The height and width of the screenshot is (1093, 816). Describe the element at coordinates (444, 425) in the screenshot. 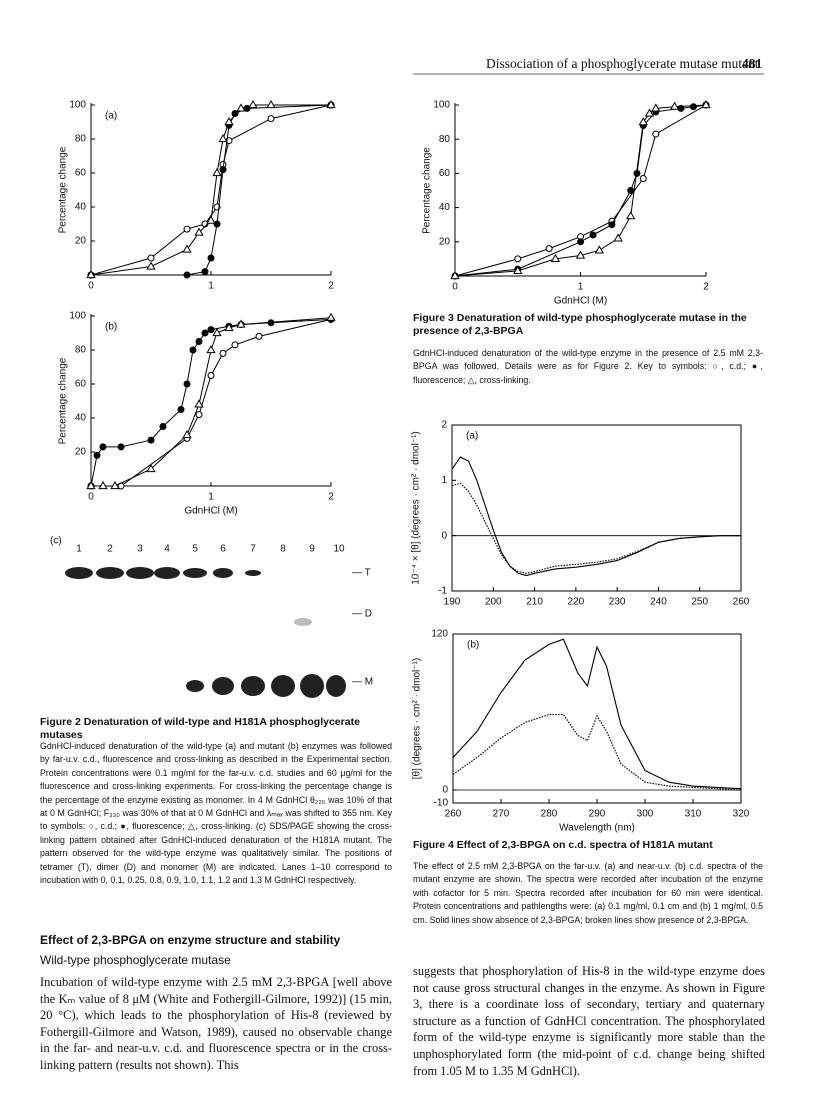

I see `y-tick-label: 2` at that location.